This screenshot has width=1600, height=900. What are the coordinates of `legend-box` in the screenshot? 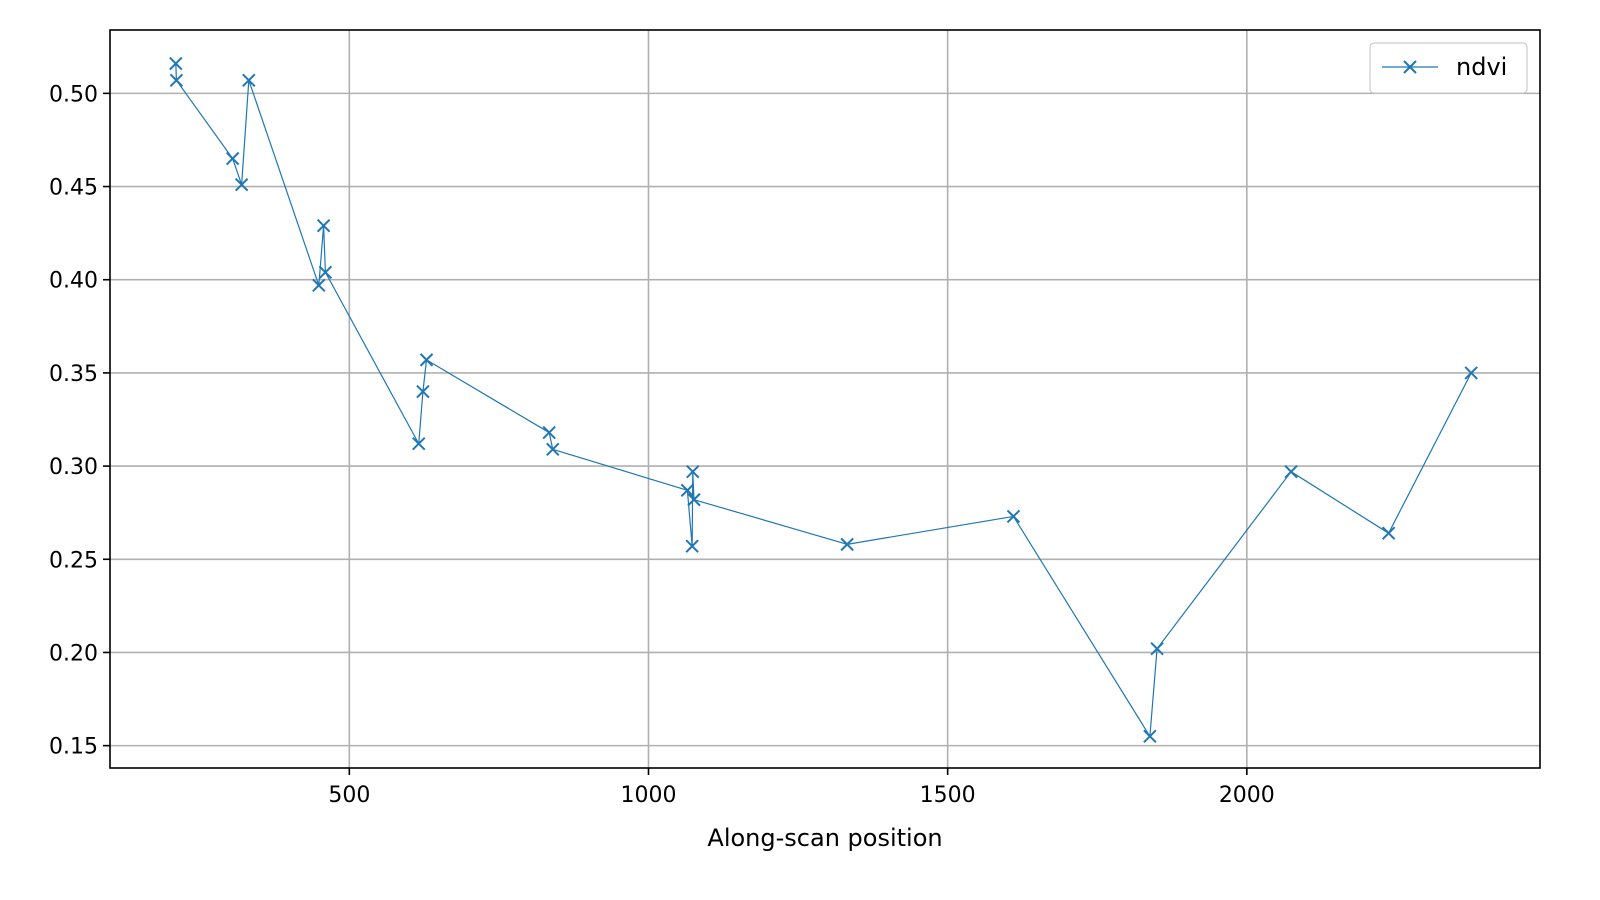 It's located at (1448, 68).